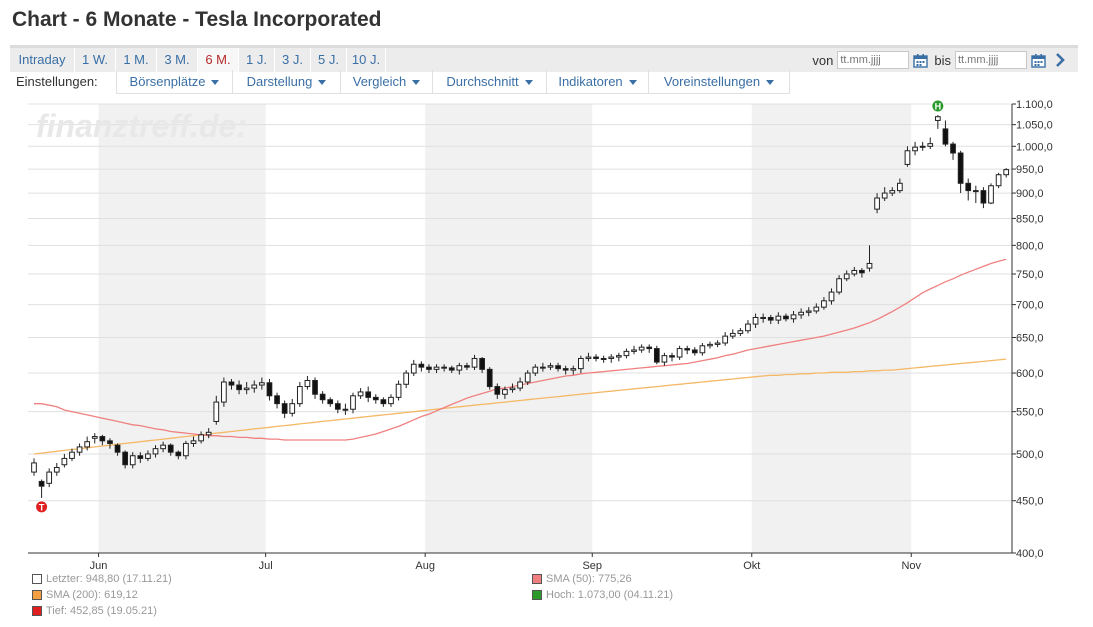 Image resolution: width=1093 pixels, height=627 pixels. What do you see at coordinates (379, 81) in the screenshot?
I see `settings-menu-label: Vergleich` at bounding box center [379, 81].